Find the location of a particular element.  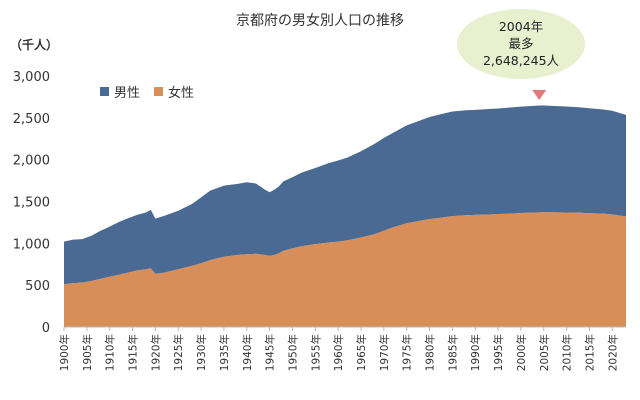

x-tick-label: 1950年 is located at coordinates (292, 352).